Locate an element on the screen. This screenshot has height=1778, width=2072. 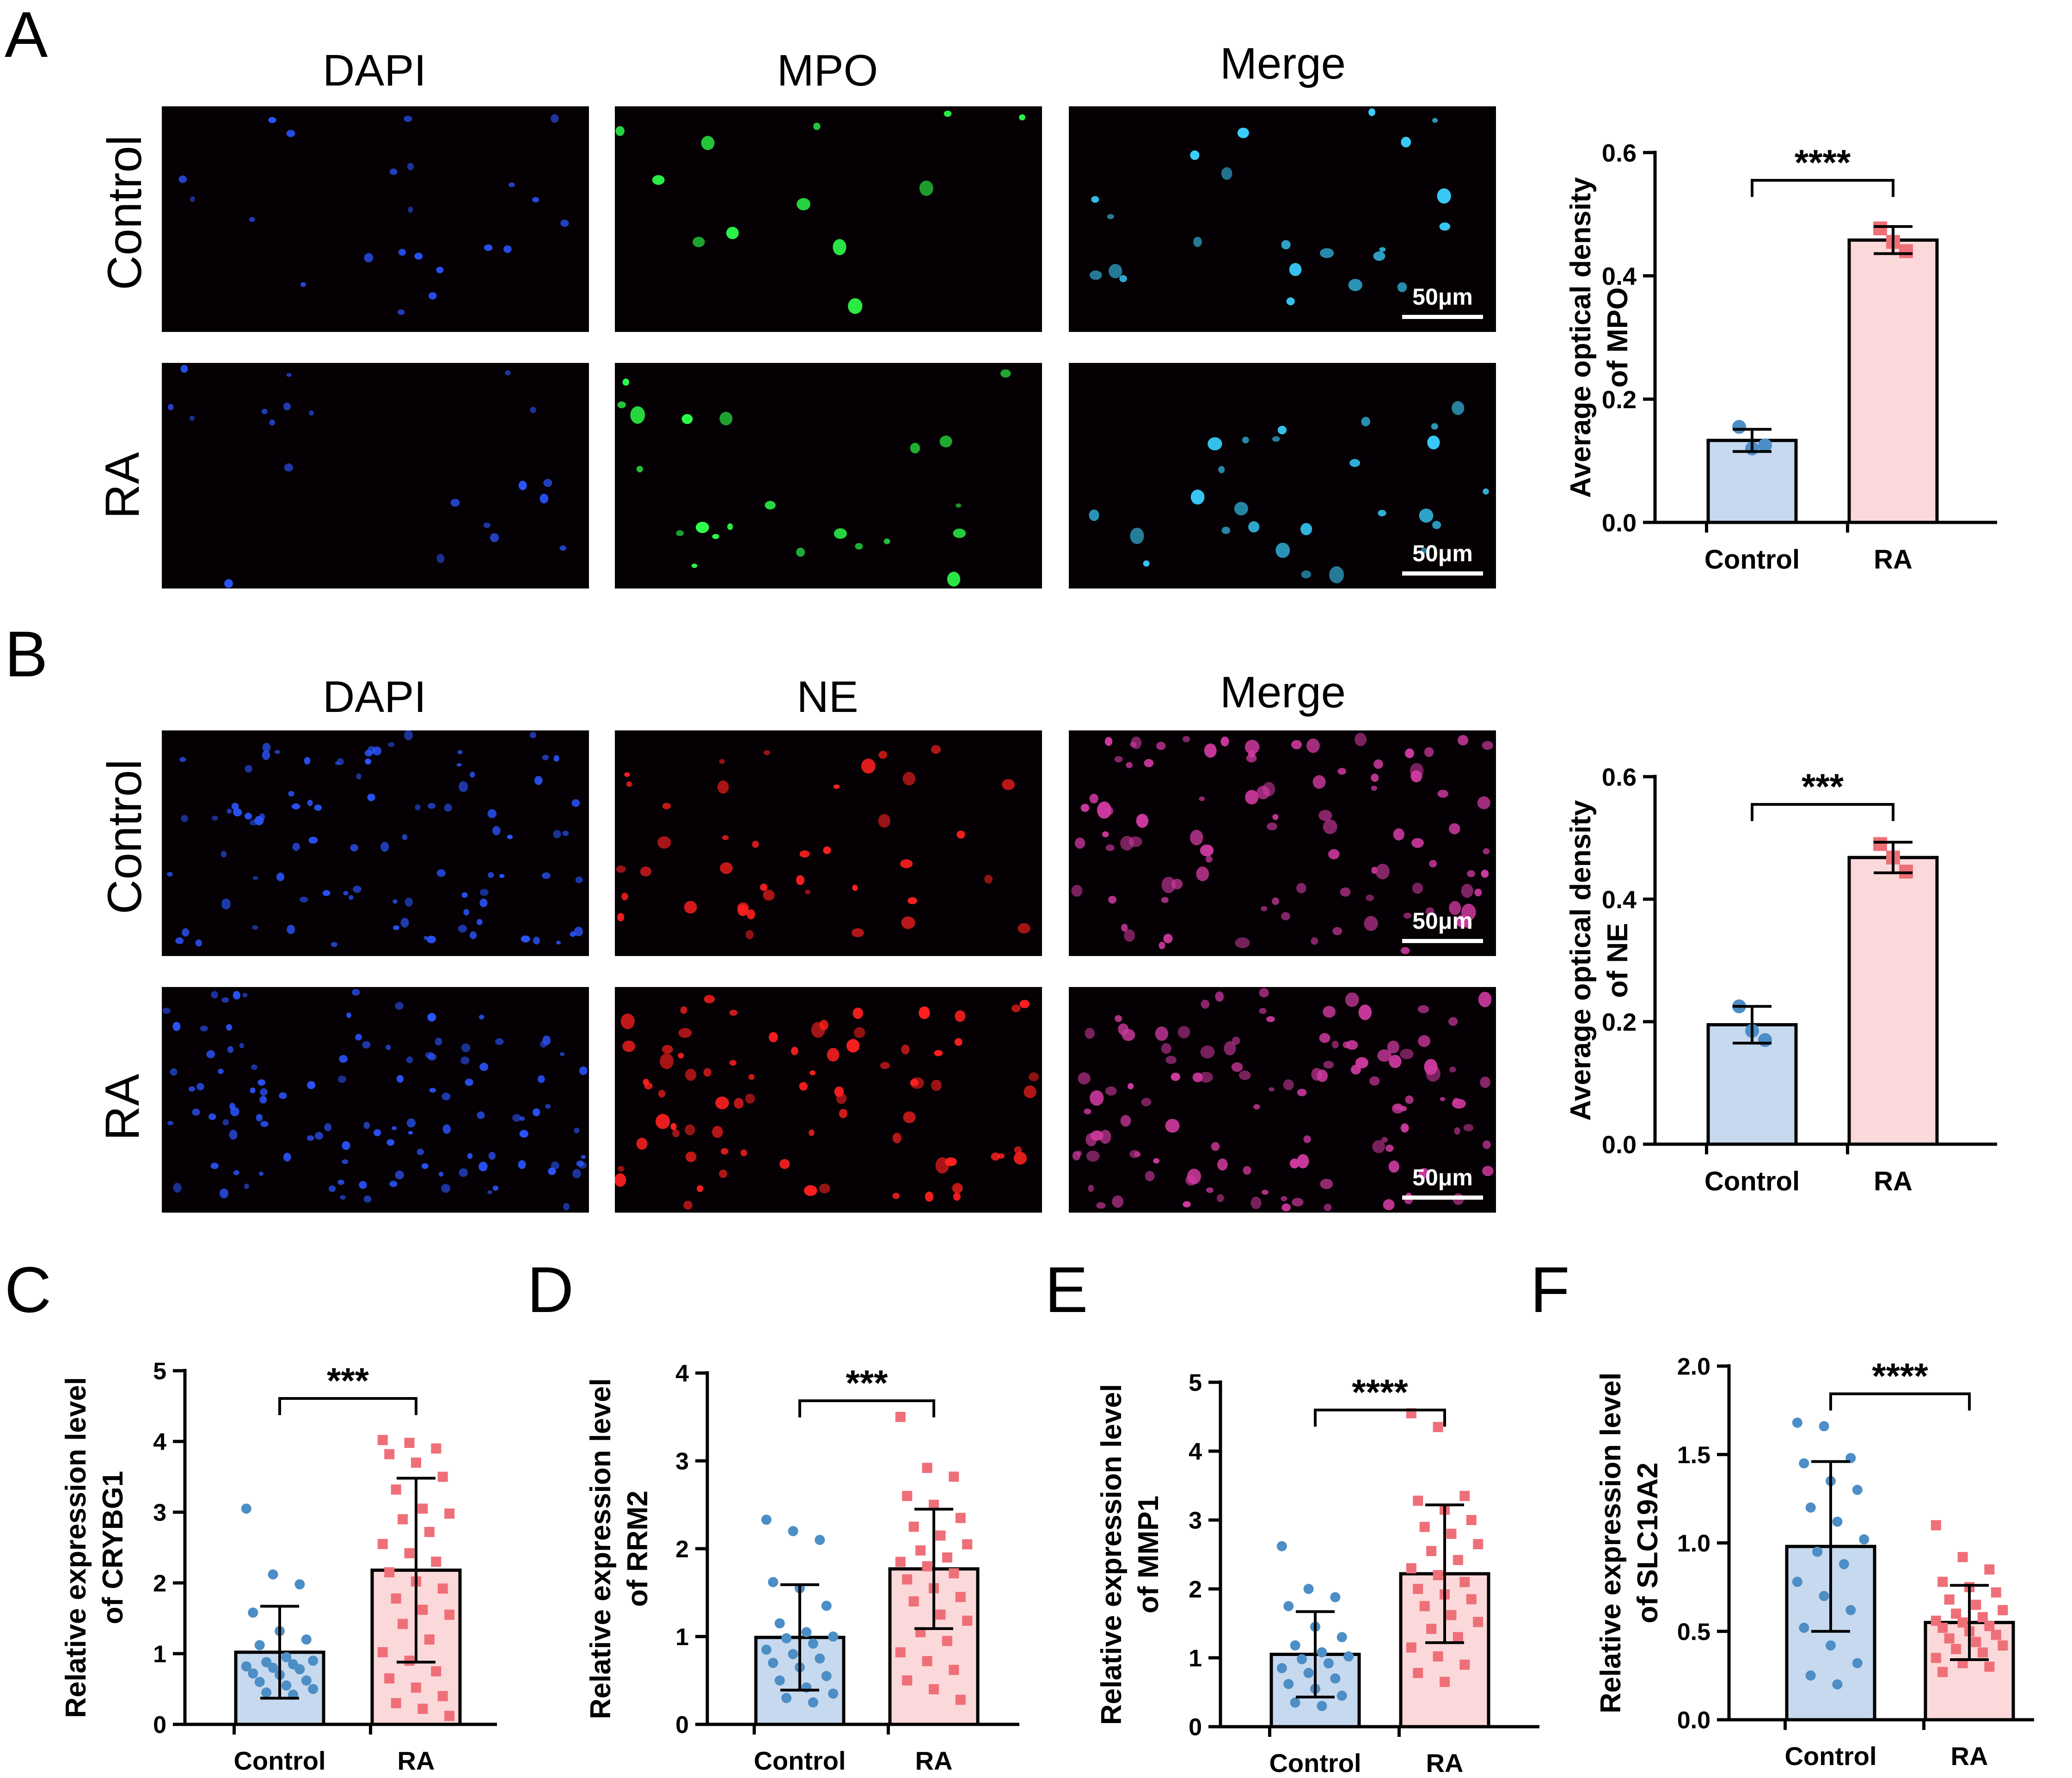
micrograph-b-control-dapi is located at coordinates (375, 843).